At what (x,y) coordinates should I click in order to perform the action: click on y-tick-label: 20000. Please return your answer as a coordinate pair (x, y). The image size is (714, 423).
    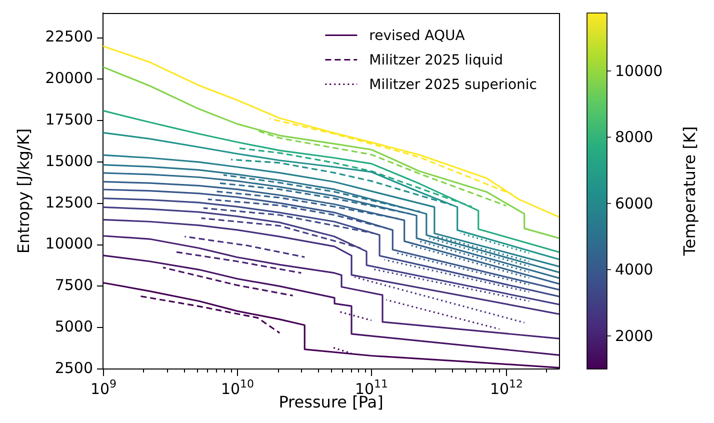
    Looking at the image, I should click on (69, 78).